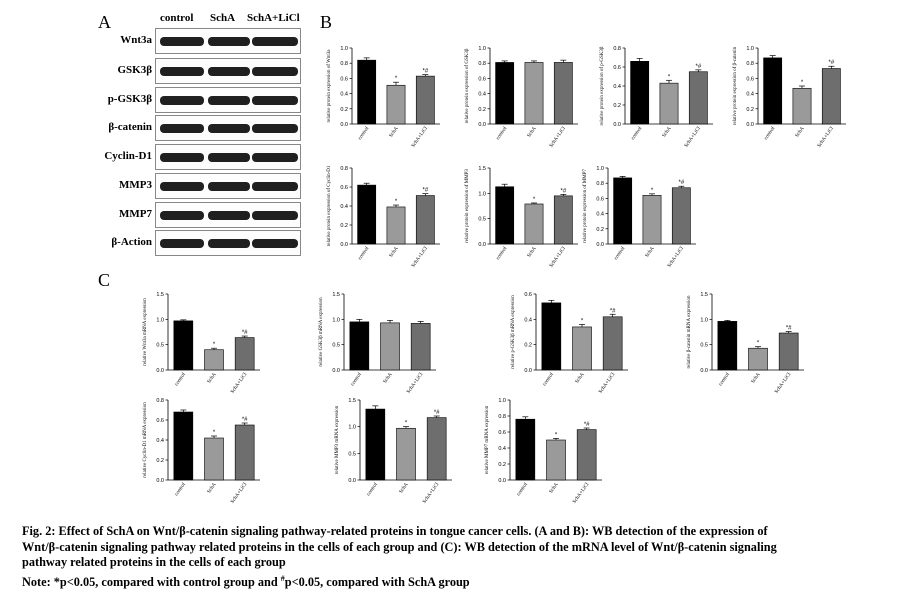  Describe the element at coordinates (329, 205) in the screenshot. I see `y-axis-label: relative protein expression of Cyclin-D1` at that location.